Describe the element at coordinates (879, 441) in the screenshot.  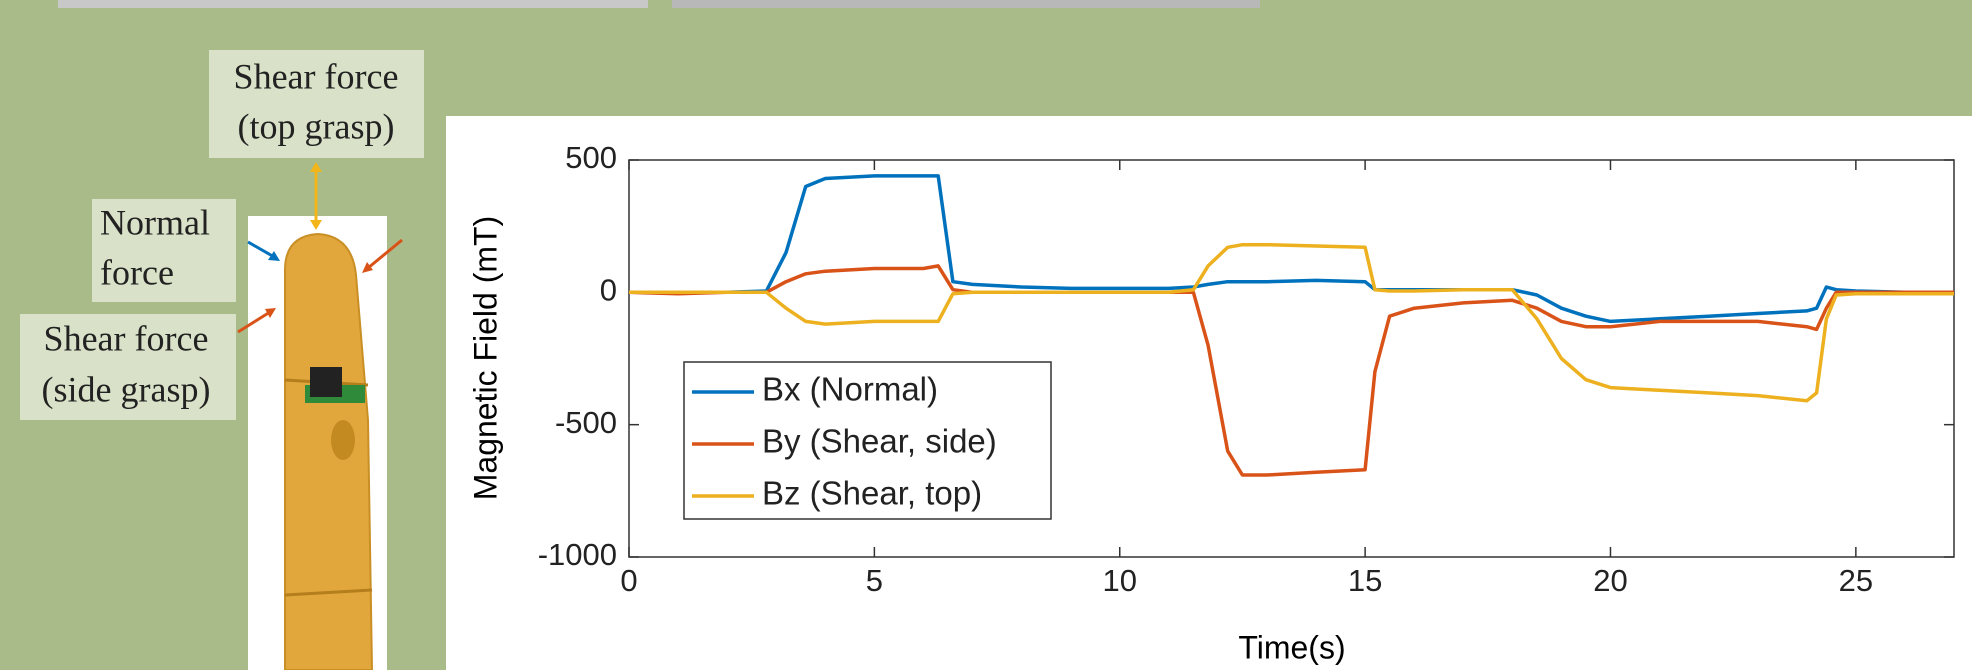
I see `legend-label: By (Shear, side)` at that location.